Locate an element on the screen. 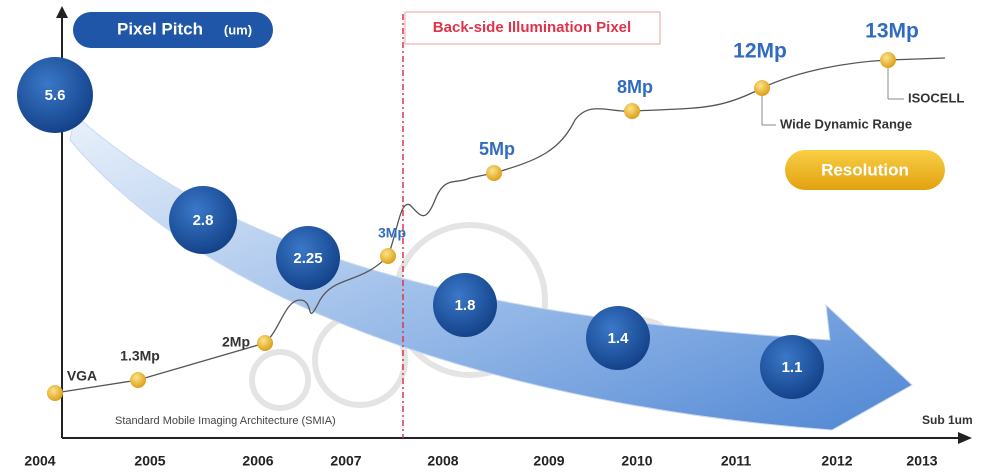  year-label: 2004 is located at coordinates (39, 461).